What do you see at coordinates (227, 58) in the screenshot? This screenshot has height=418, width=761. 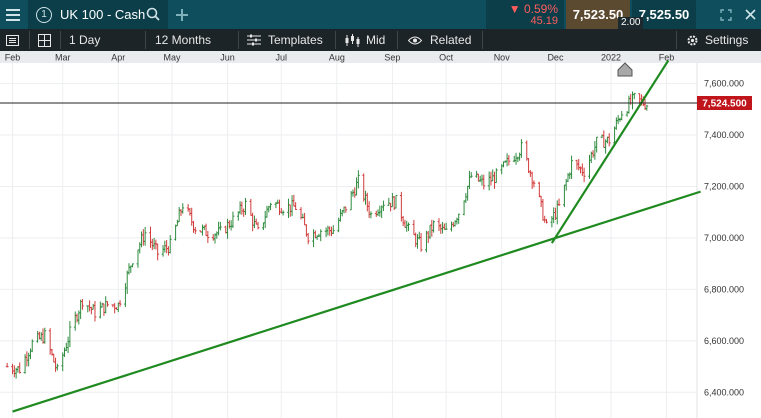 I see `x-tick-label: Jun` at bounding box center [227, 58].